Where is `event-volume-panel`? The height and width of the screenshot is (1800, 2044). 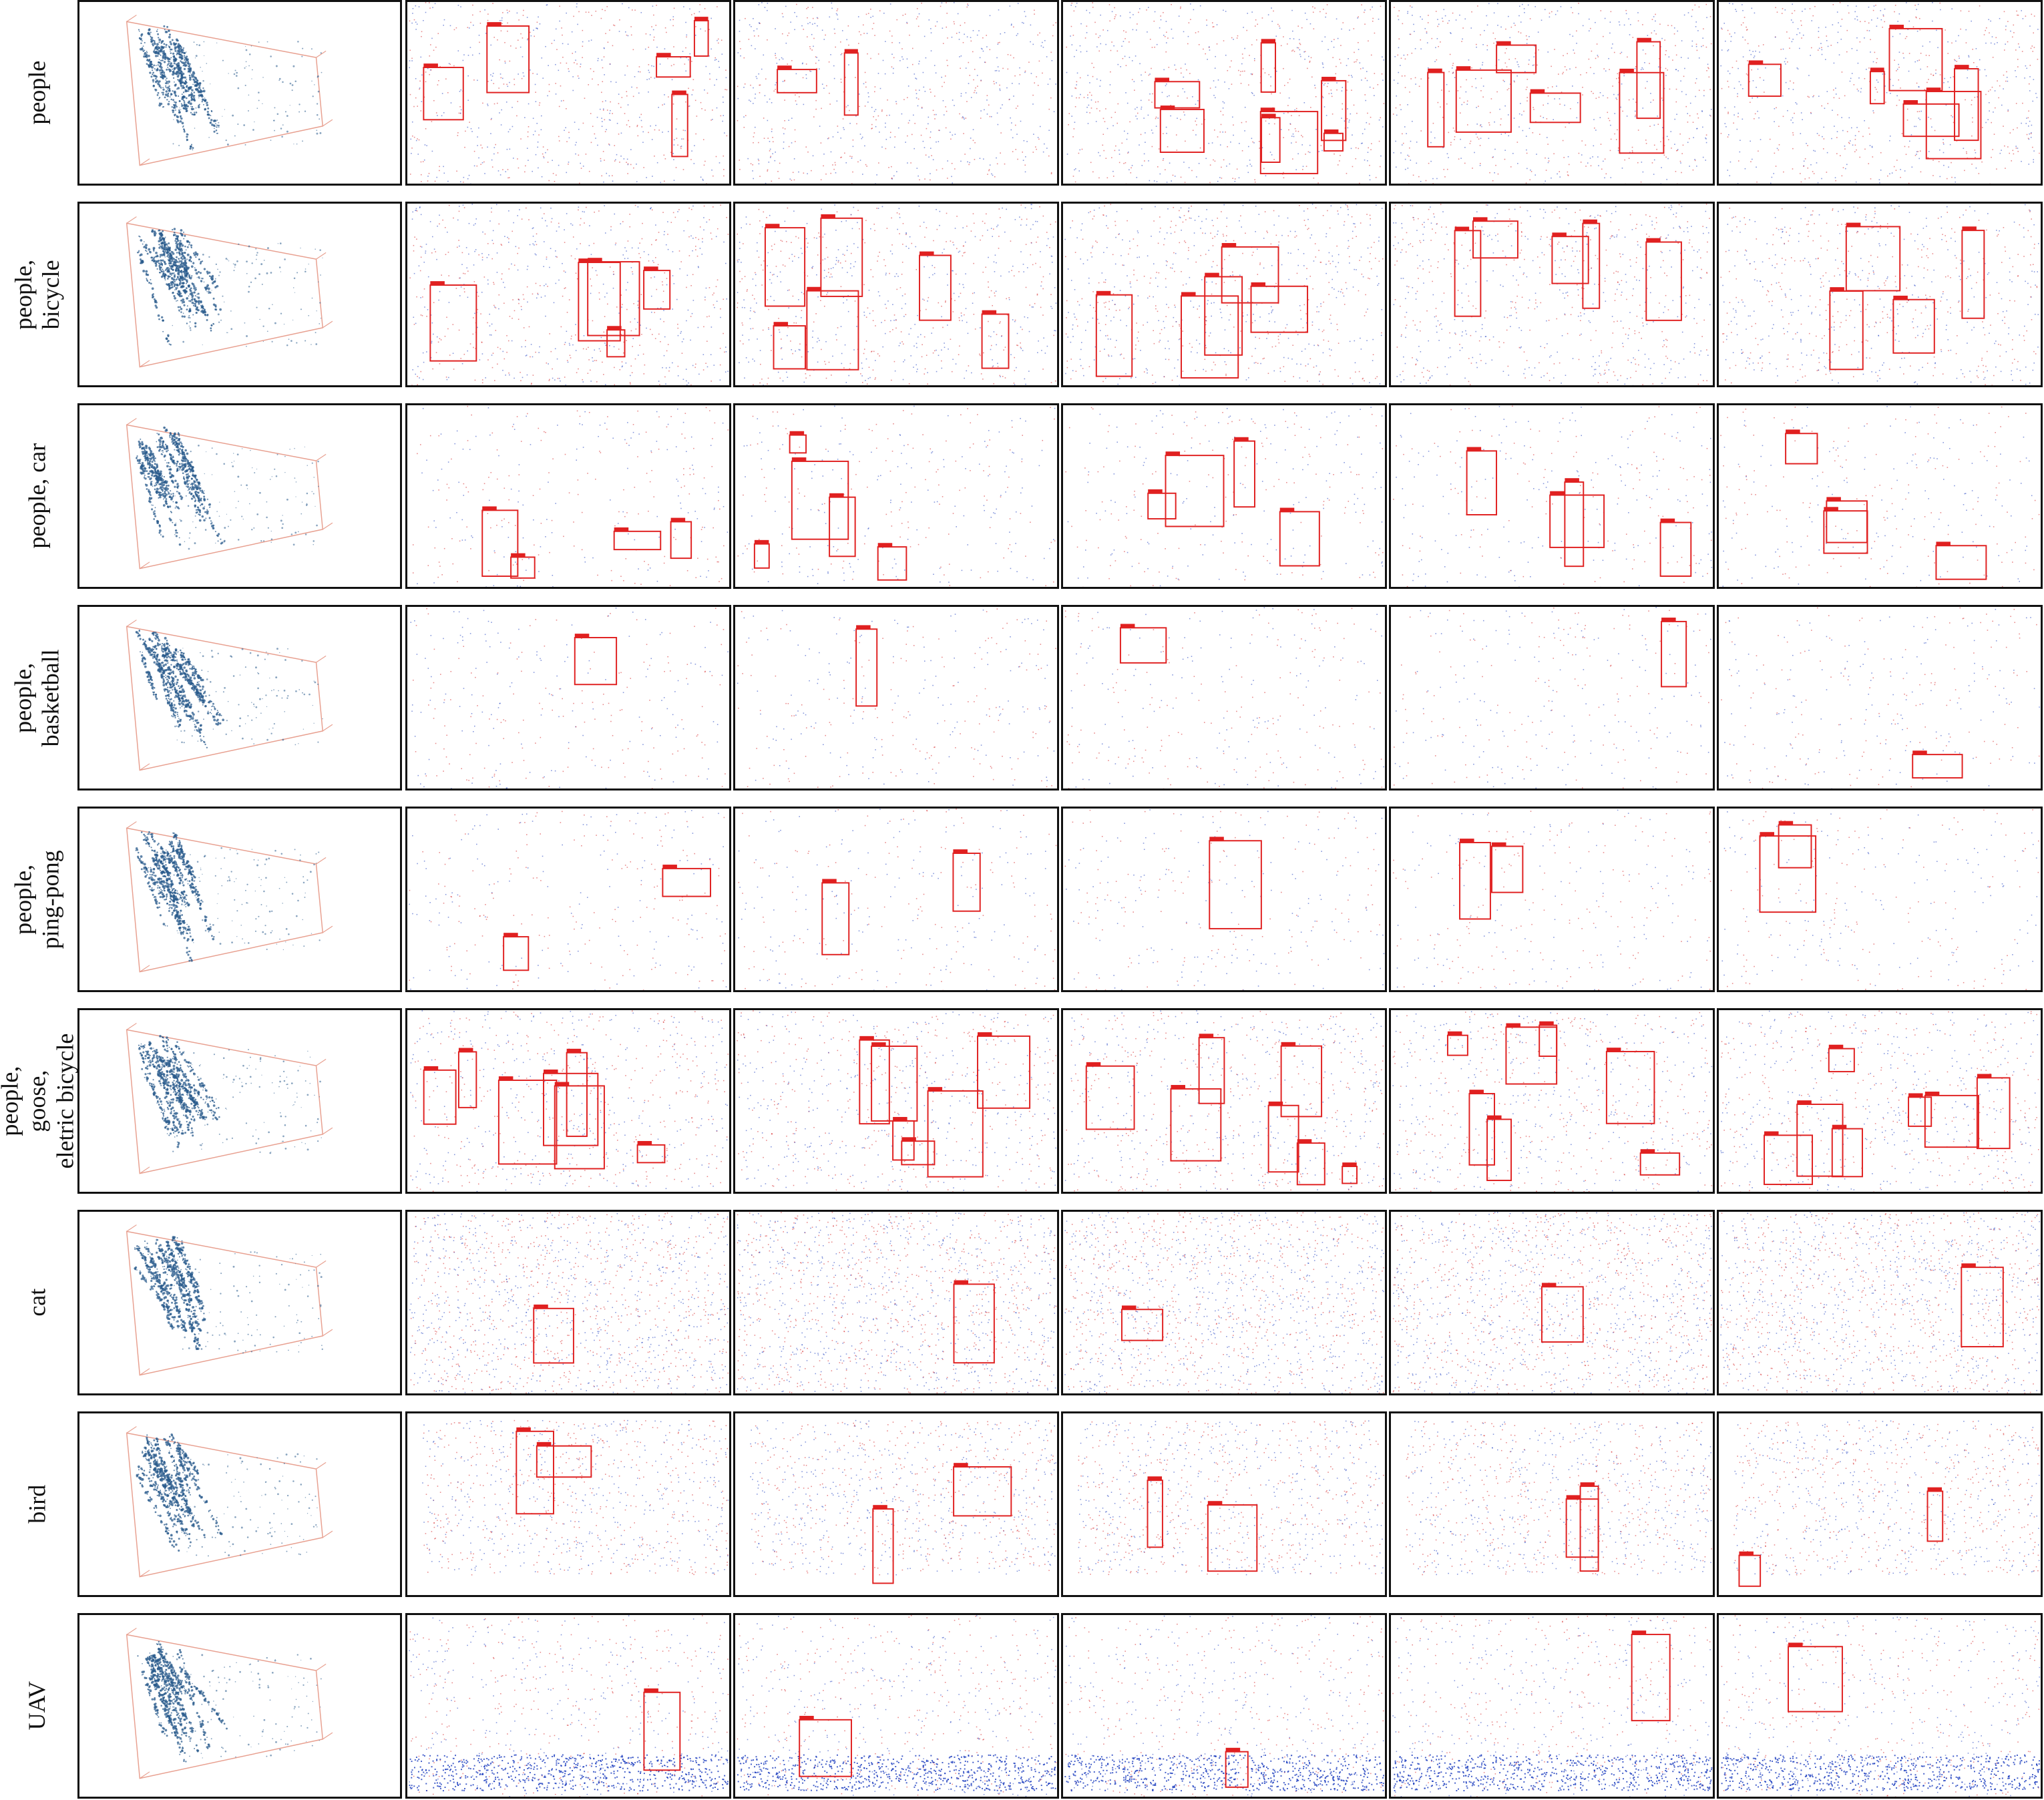 event-volume-panel is located at coordinates (239, 1706).